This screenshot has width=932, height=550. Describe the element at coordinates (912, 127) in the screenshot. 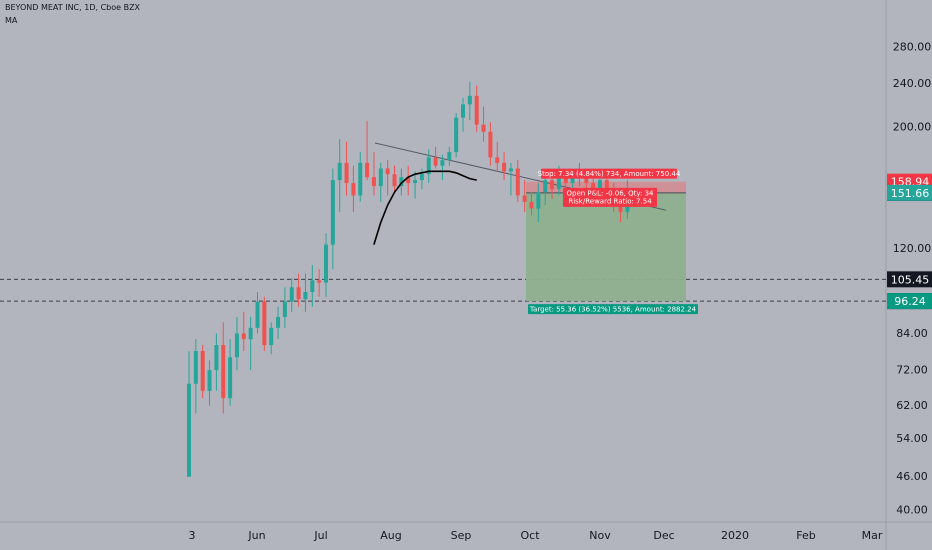

I see `price-tick-label: 200.00` at that location.